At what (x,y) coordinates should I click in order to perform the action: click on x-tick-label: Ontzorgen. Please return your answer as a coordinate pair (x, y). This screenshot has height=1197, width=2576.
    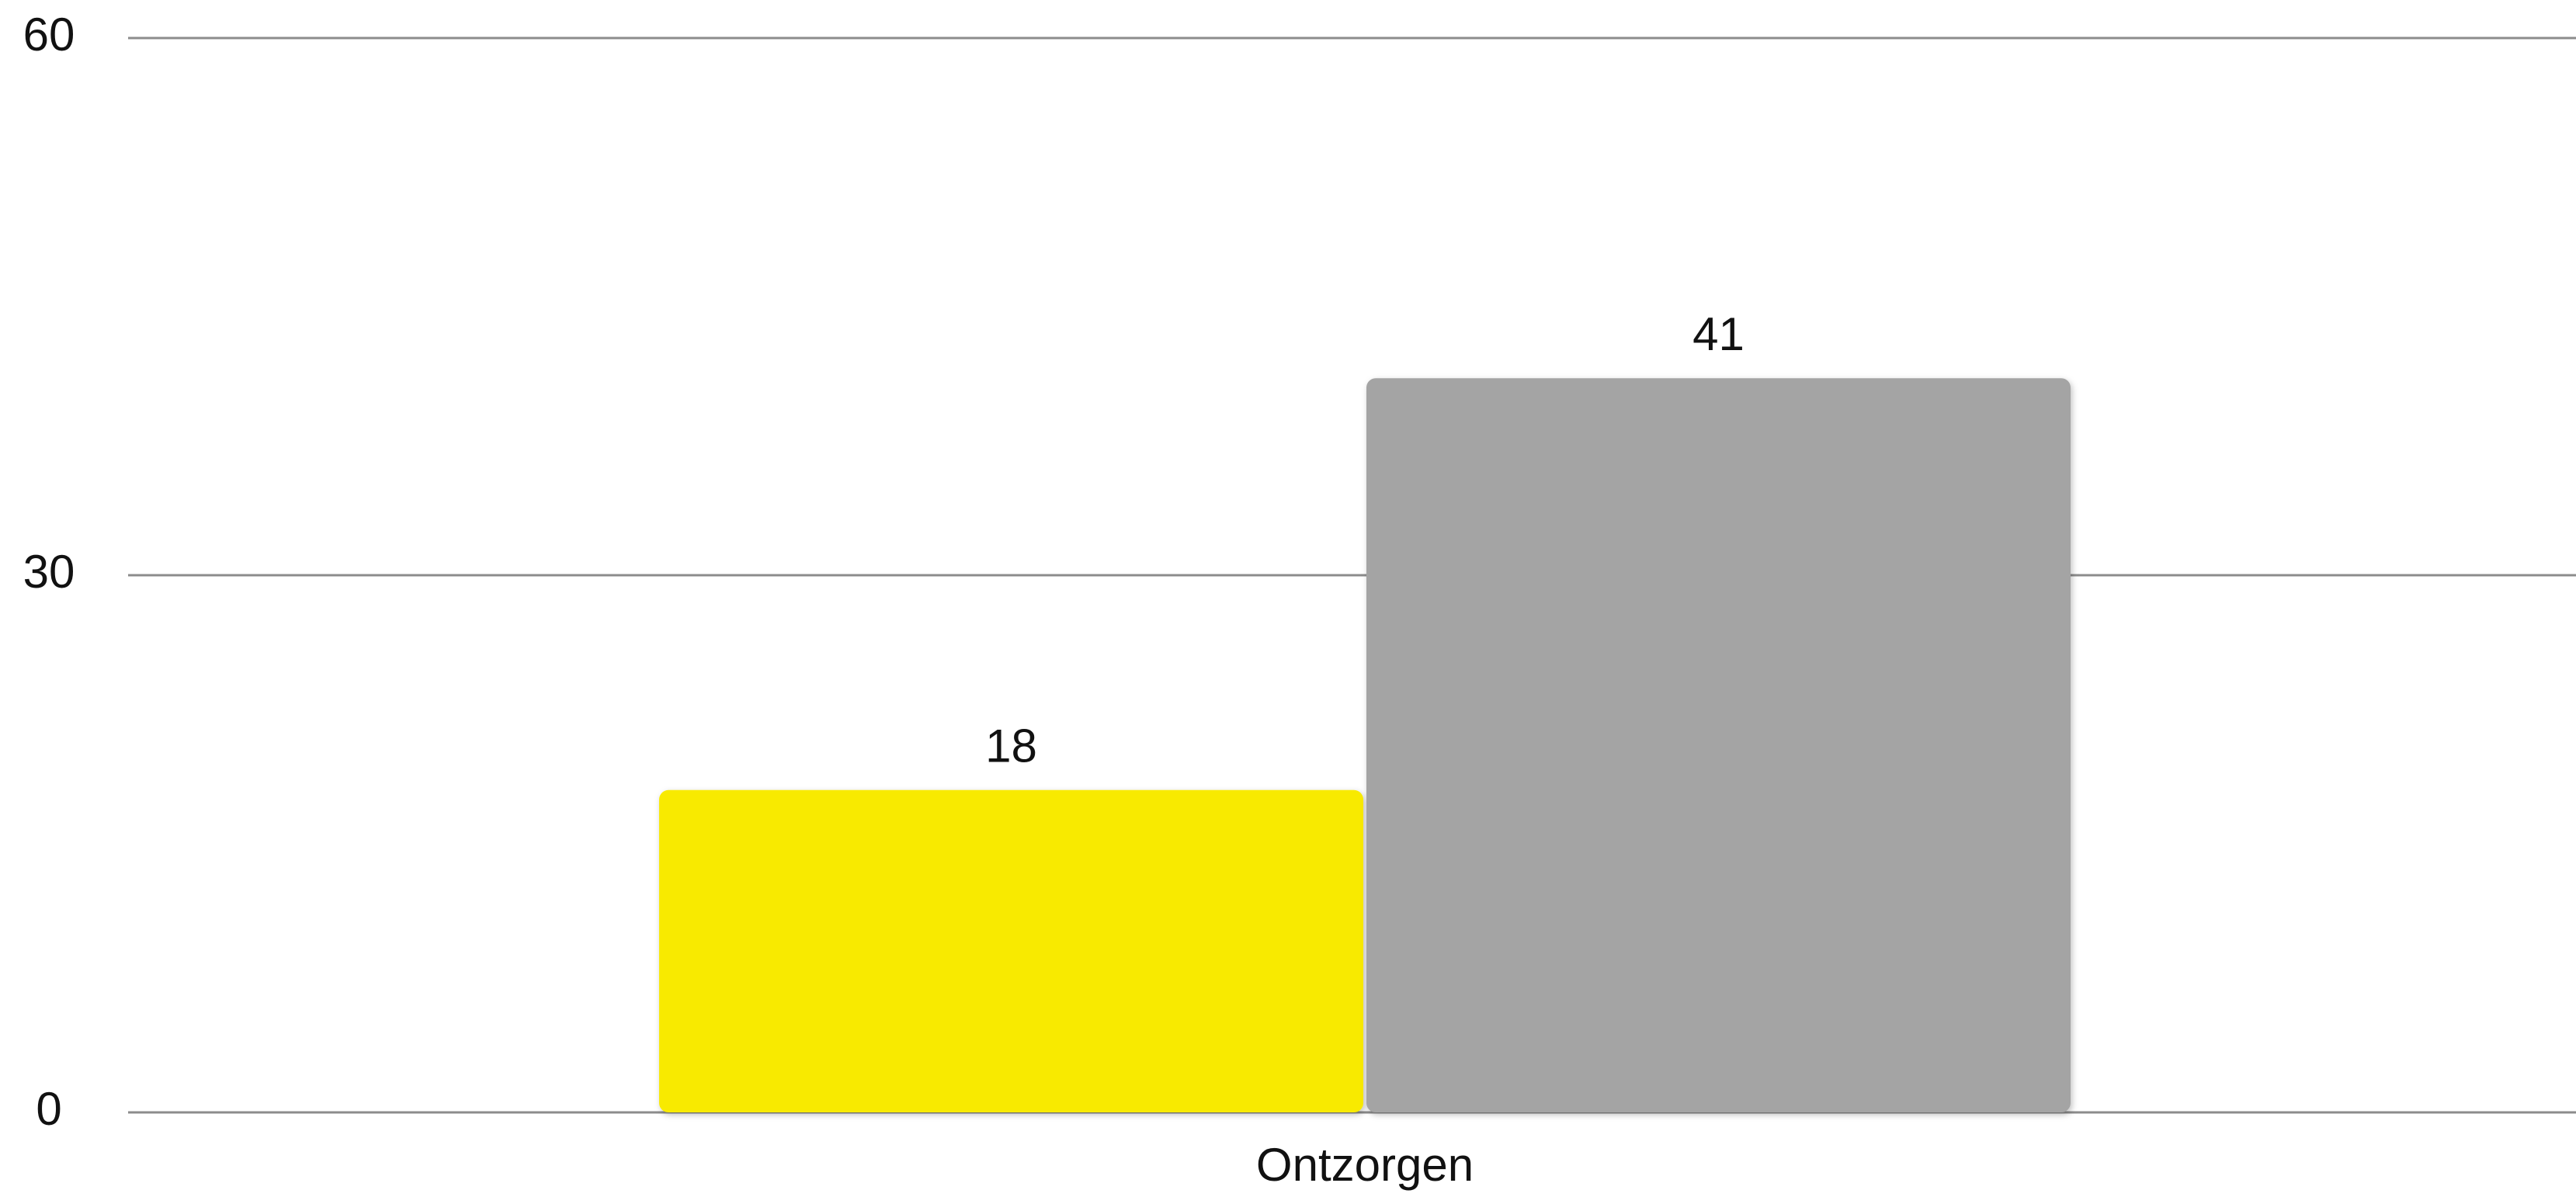
    Looking at the image, I should click on (1365, 1165).